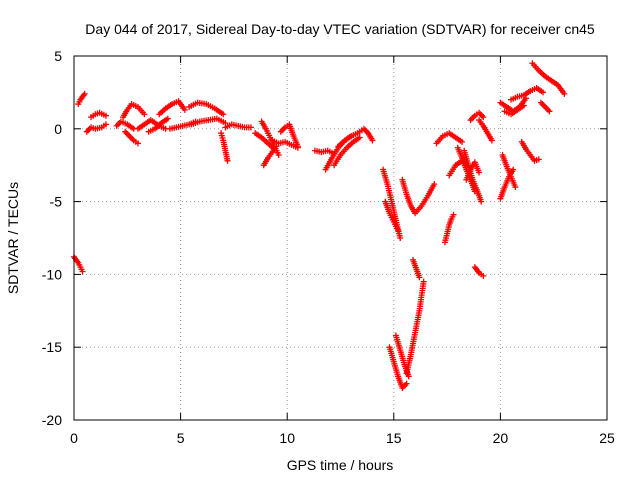 This screenshot has height=480, width=640. I want to click on x-tick-label: 10, so click(287, 438).